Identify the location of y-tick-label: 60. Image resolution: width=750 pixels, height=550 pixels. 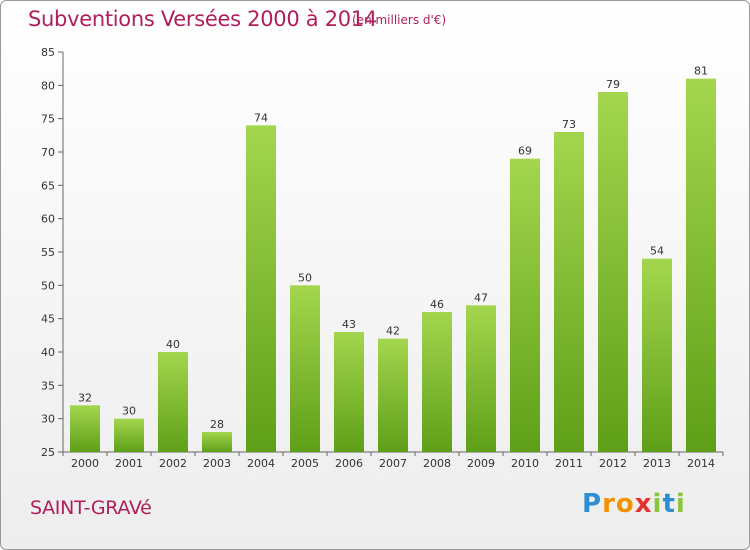
(48, 219).